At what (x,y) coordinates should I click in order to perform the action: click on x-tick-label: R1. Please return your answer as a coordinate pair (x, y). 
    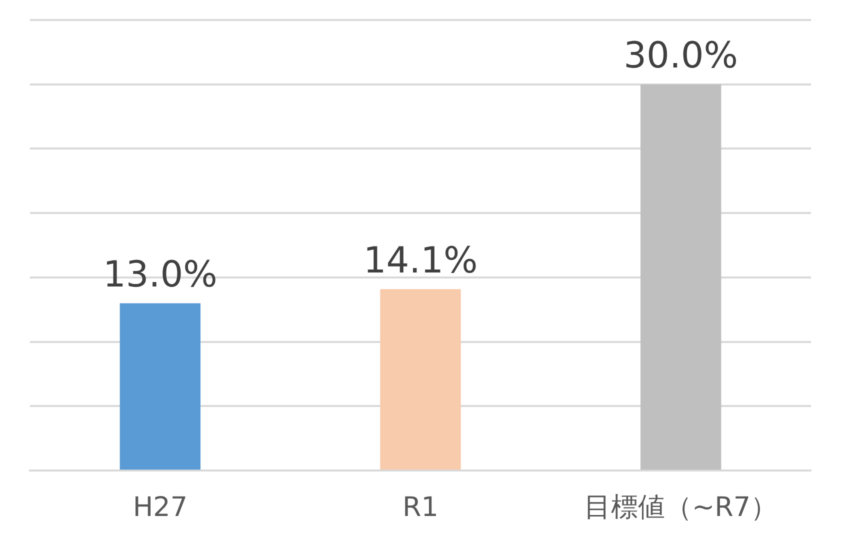
    Looking at the image, I should click on (420, 507).